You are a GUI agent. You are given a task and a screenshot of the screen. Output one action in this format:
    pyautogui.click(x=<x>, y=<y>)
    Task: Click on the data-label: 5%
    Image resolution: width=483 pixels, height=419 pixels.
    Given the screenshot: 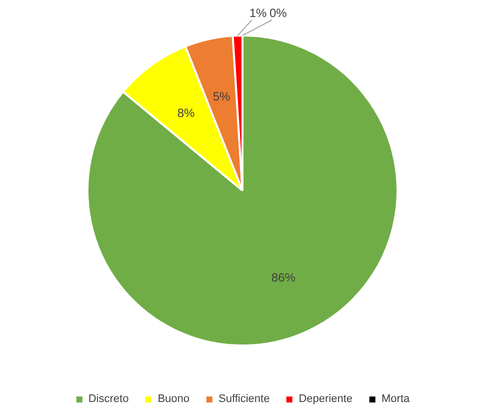 What is the action you would take?
    pyautogui.click(x=221, y=97)
    